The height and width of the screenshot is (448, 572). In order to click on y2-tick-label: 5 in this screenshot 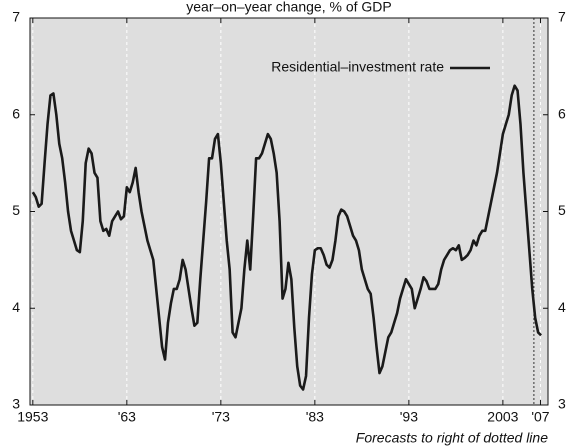, I will do `click(562, 210)`.